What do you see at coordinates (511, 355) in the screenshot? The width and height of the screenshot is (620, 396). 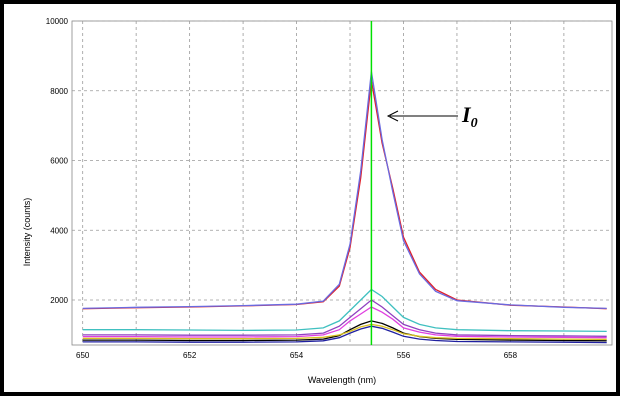 I see `x-tick-label: 658` at bounding box center [511, 355].